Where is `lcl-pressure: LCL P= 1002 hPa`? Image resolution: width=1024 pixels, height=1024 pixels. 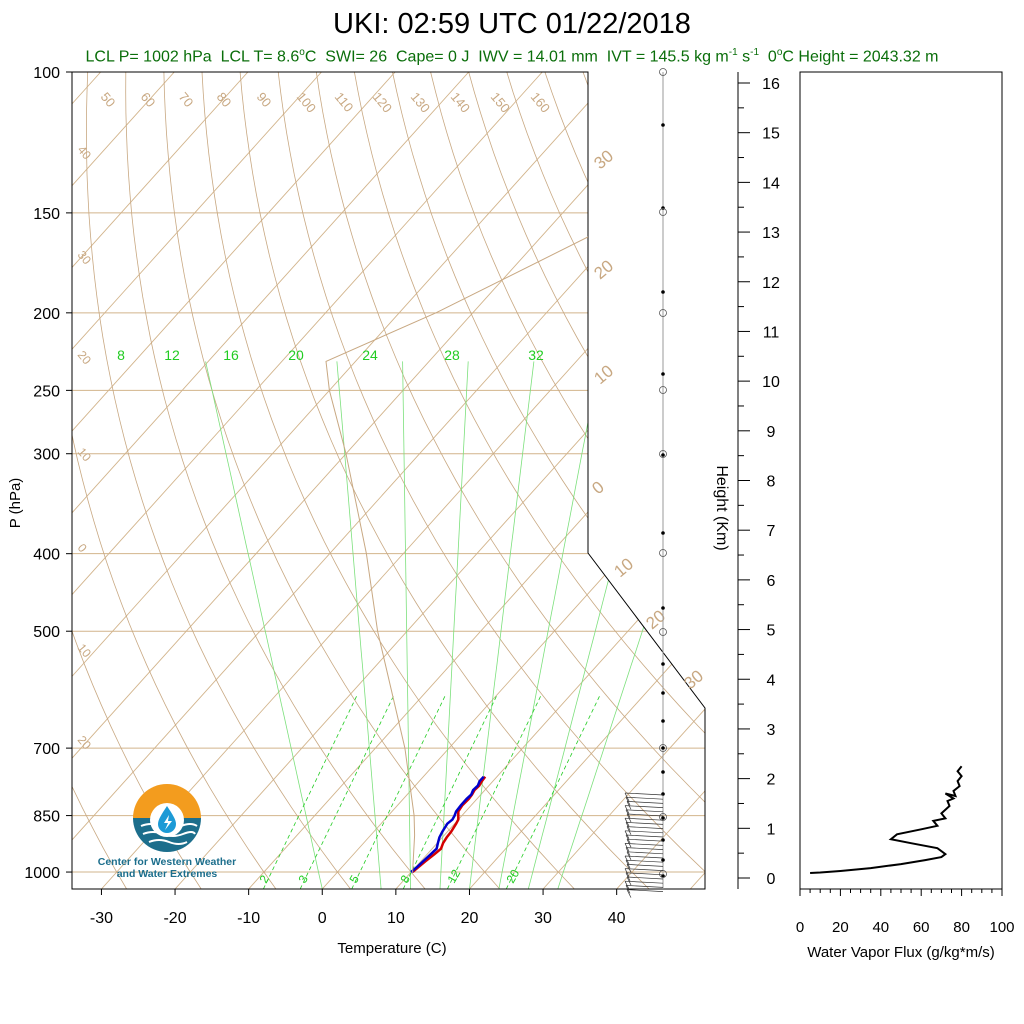 lcl-pressure: LCL P= 1002 hPa is located at coordinates (148, 57).